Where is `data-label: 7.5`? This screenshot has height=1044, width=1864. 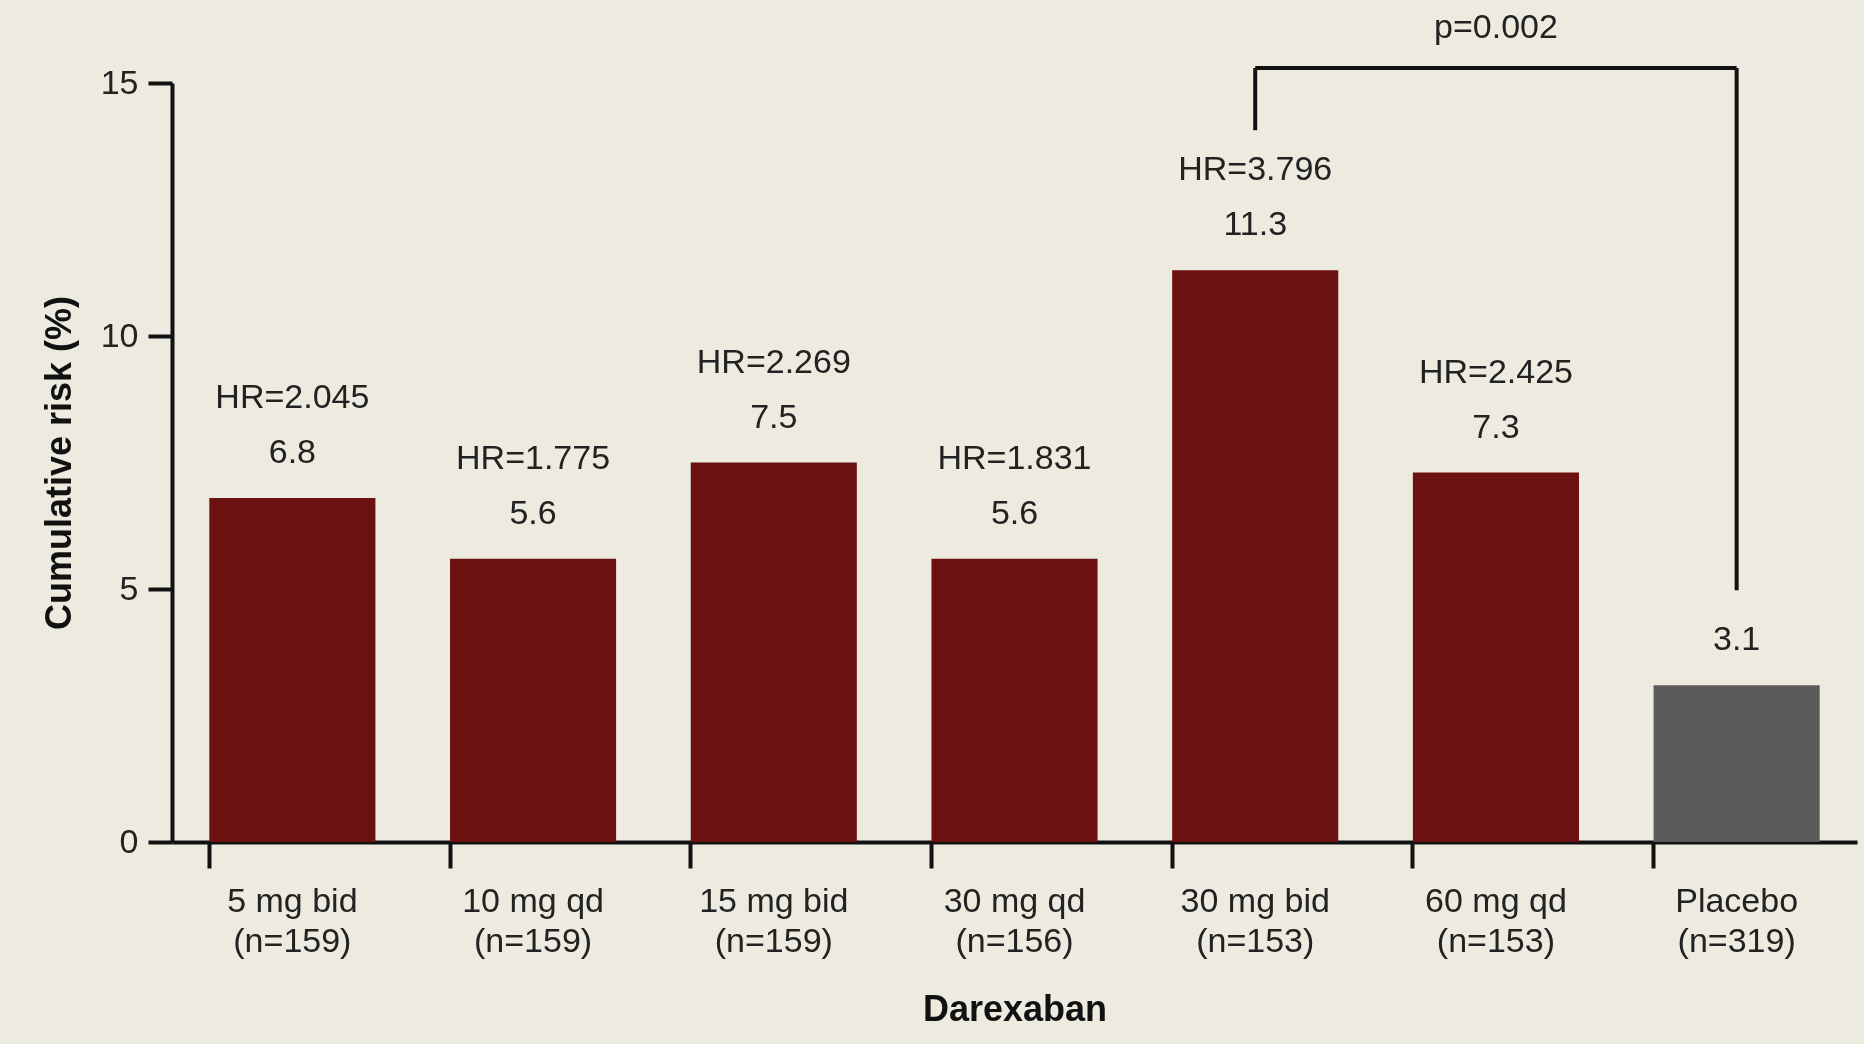 data-label: 7.5 is located at coordinates (774, 415).